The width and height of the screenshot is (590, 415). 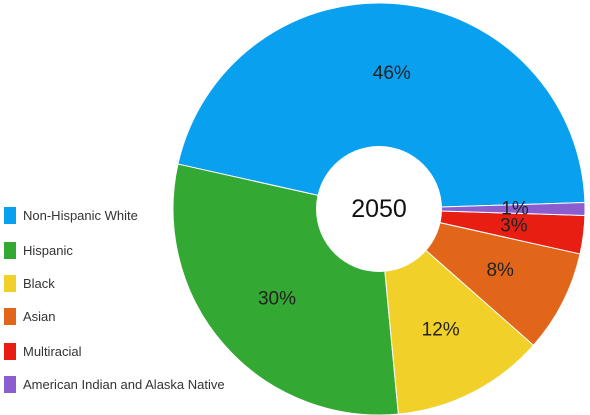 I want to click on slice-label-asian: 8%, so click(x=500, y=270).